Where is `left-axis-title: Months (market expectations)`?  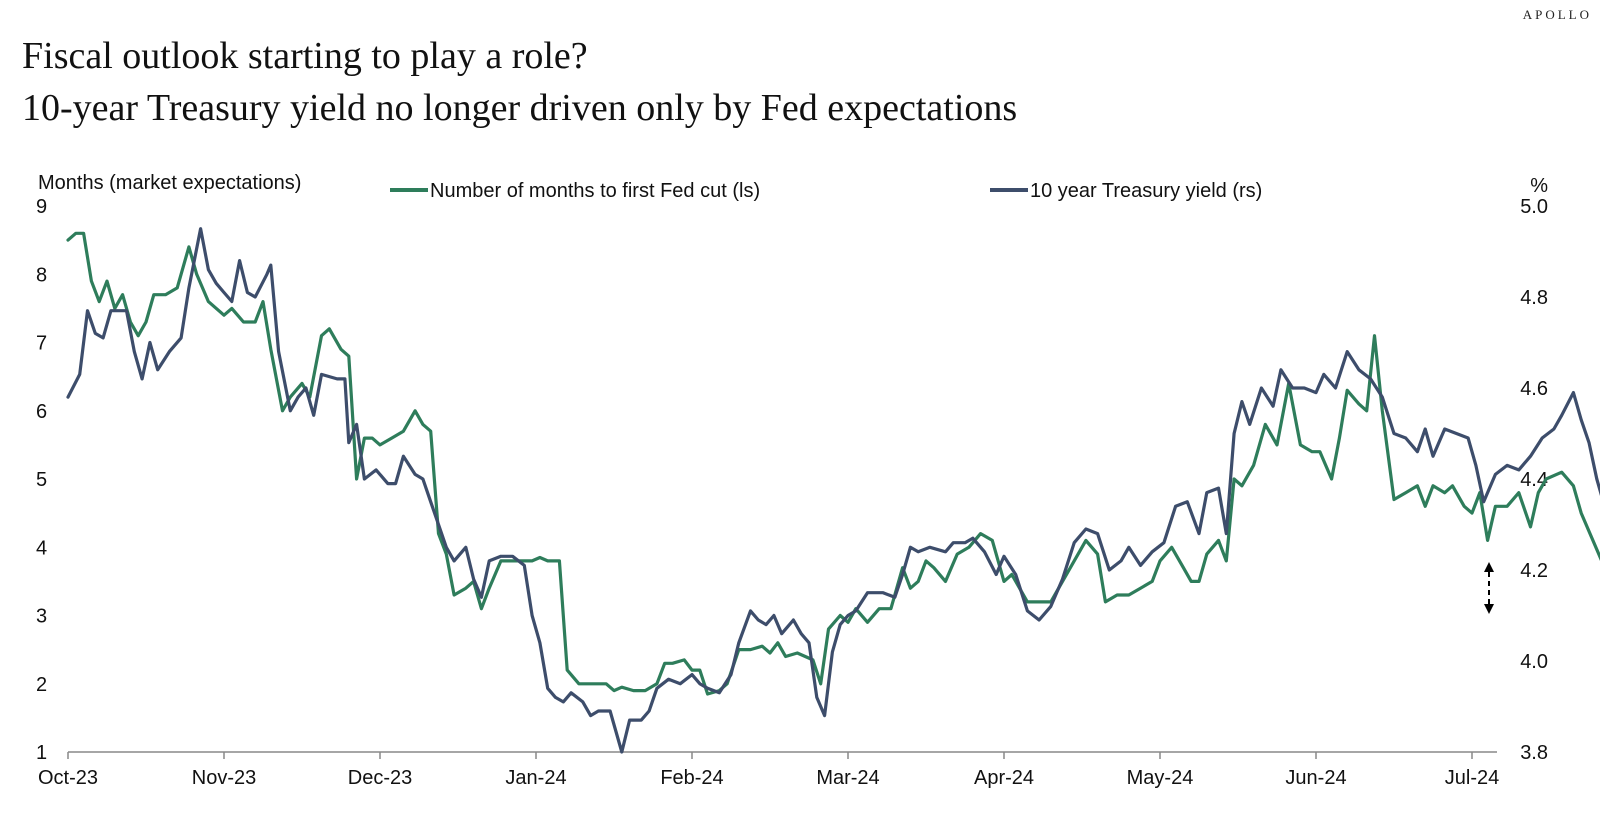
left-axis-title: Months (market expectations) is located at coordinates (169, 183).